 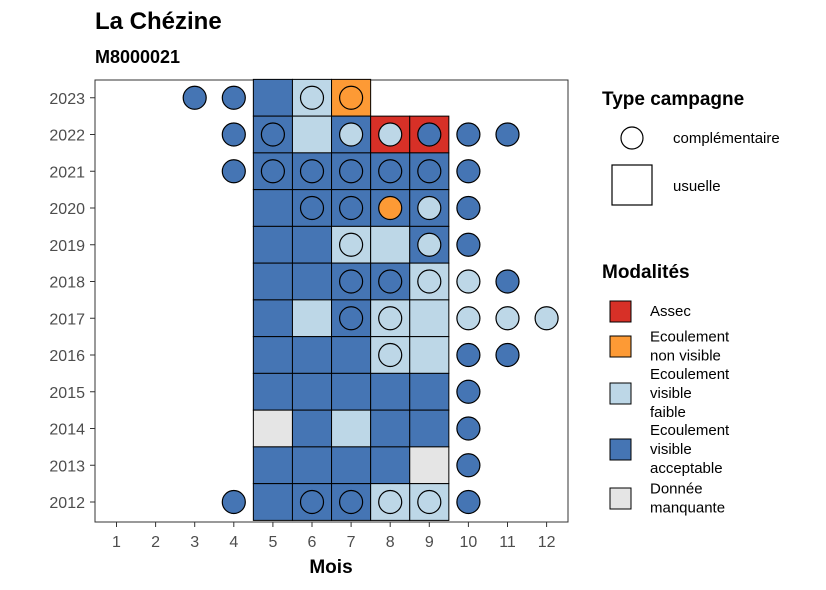 What do you see at coordinates (272, 542) in the screenshot?
I see `x-tick-label: 5` at bounding box center [272, 542].